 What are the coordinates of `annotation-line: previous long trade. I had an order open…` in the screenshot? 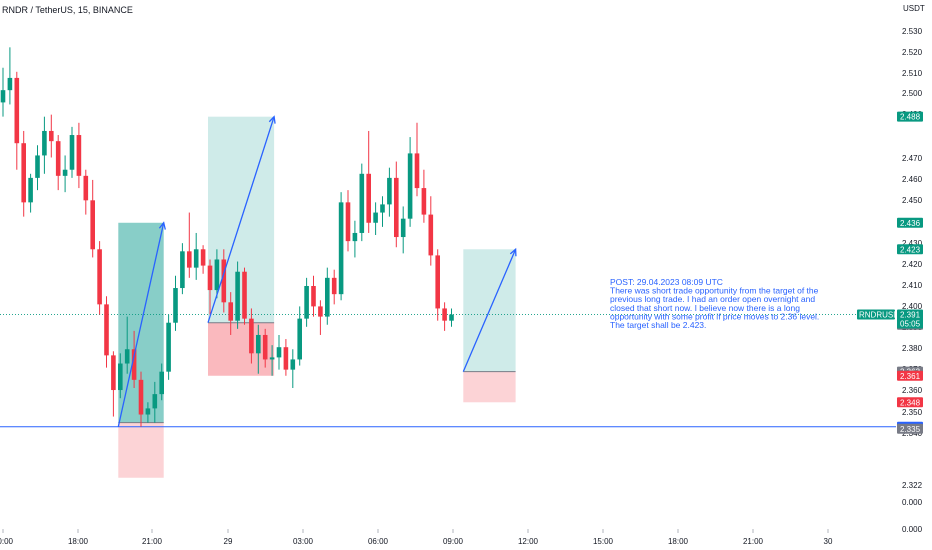 It's located at (712, 299).